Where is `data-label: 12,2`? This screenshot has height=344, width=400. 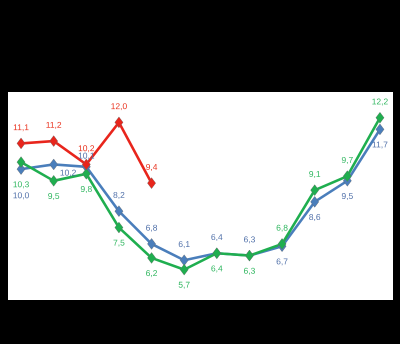 data-label: 12,2 is located at coordinates (380, 102).